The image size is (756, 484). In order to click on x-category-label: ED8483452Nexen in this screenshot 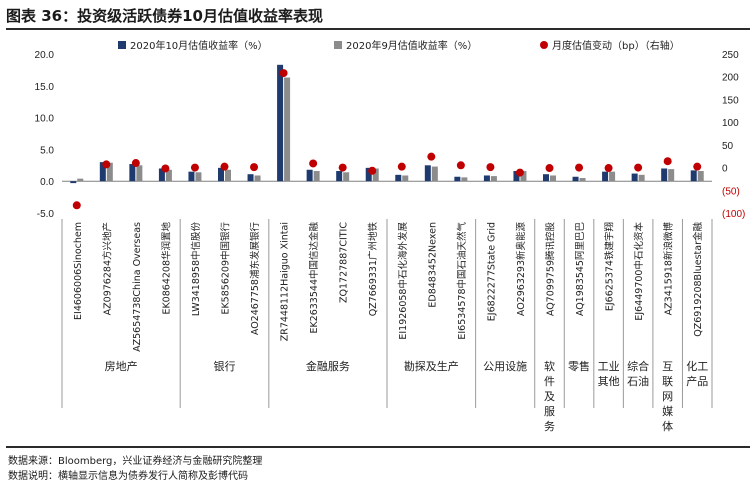, I will do `click(432, 265)`.